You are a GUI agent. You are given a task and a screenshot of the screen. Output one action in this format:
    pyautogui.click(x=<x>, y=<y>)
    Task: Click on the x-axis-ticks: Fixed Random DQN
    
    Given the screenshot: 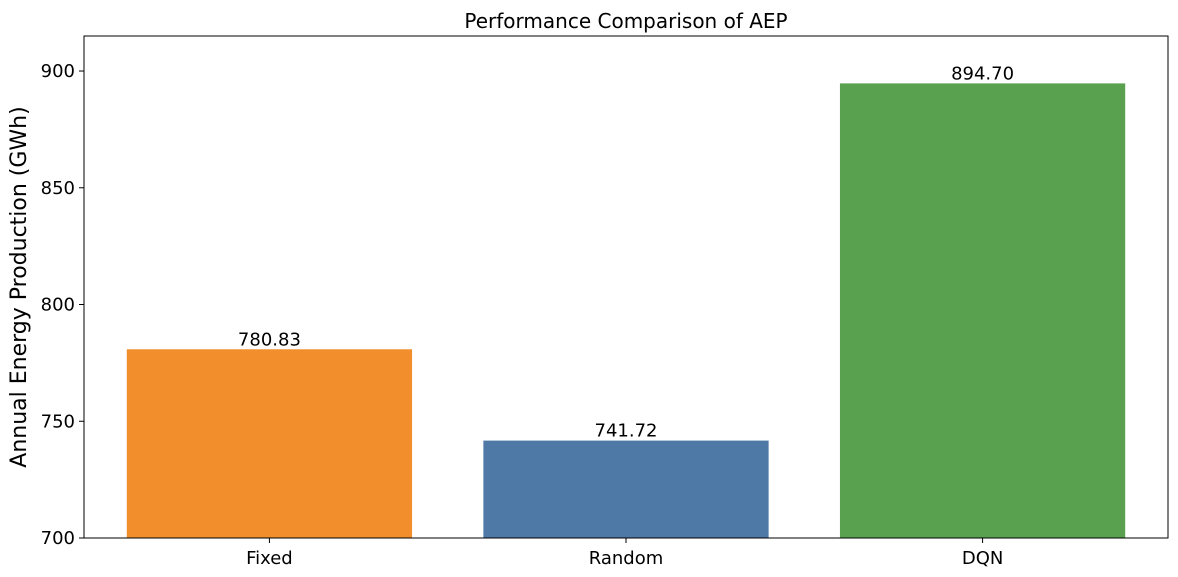 What is the action you would take?
    pyautogui.click(x=624, y=553)
    